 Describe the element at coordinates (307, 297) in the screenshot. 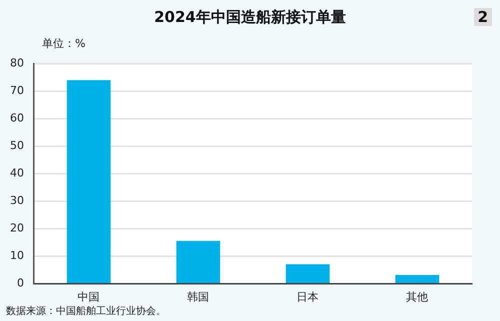

I see `x-tick-label: 日本` at that location.